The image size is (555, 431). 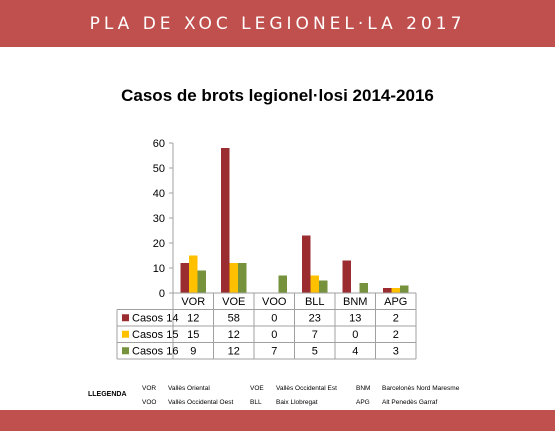 What do you see at coordinates (233, 302) in the screenshot?
I see `x-category-label: VOE` at bounding box center [233, 302].